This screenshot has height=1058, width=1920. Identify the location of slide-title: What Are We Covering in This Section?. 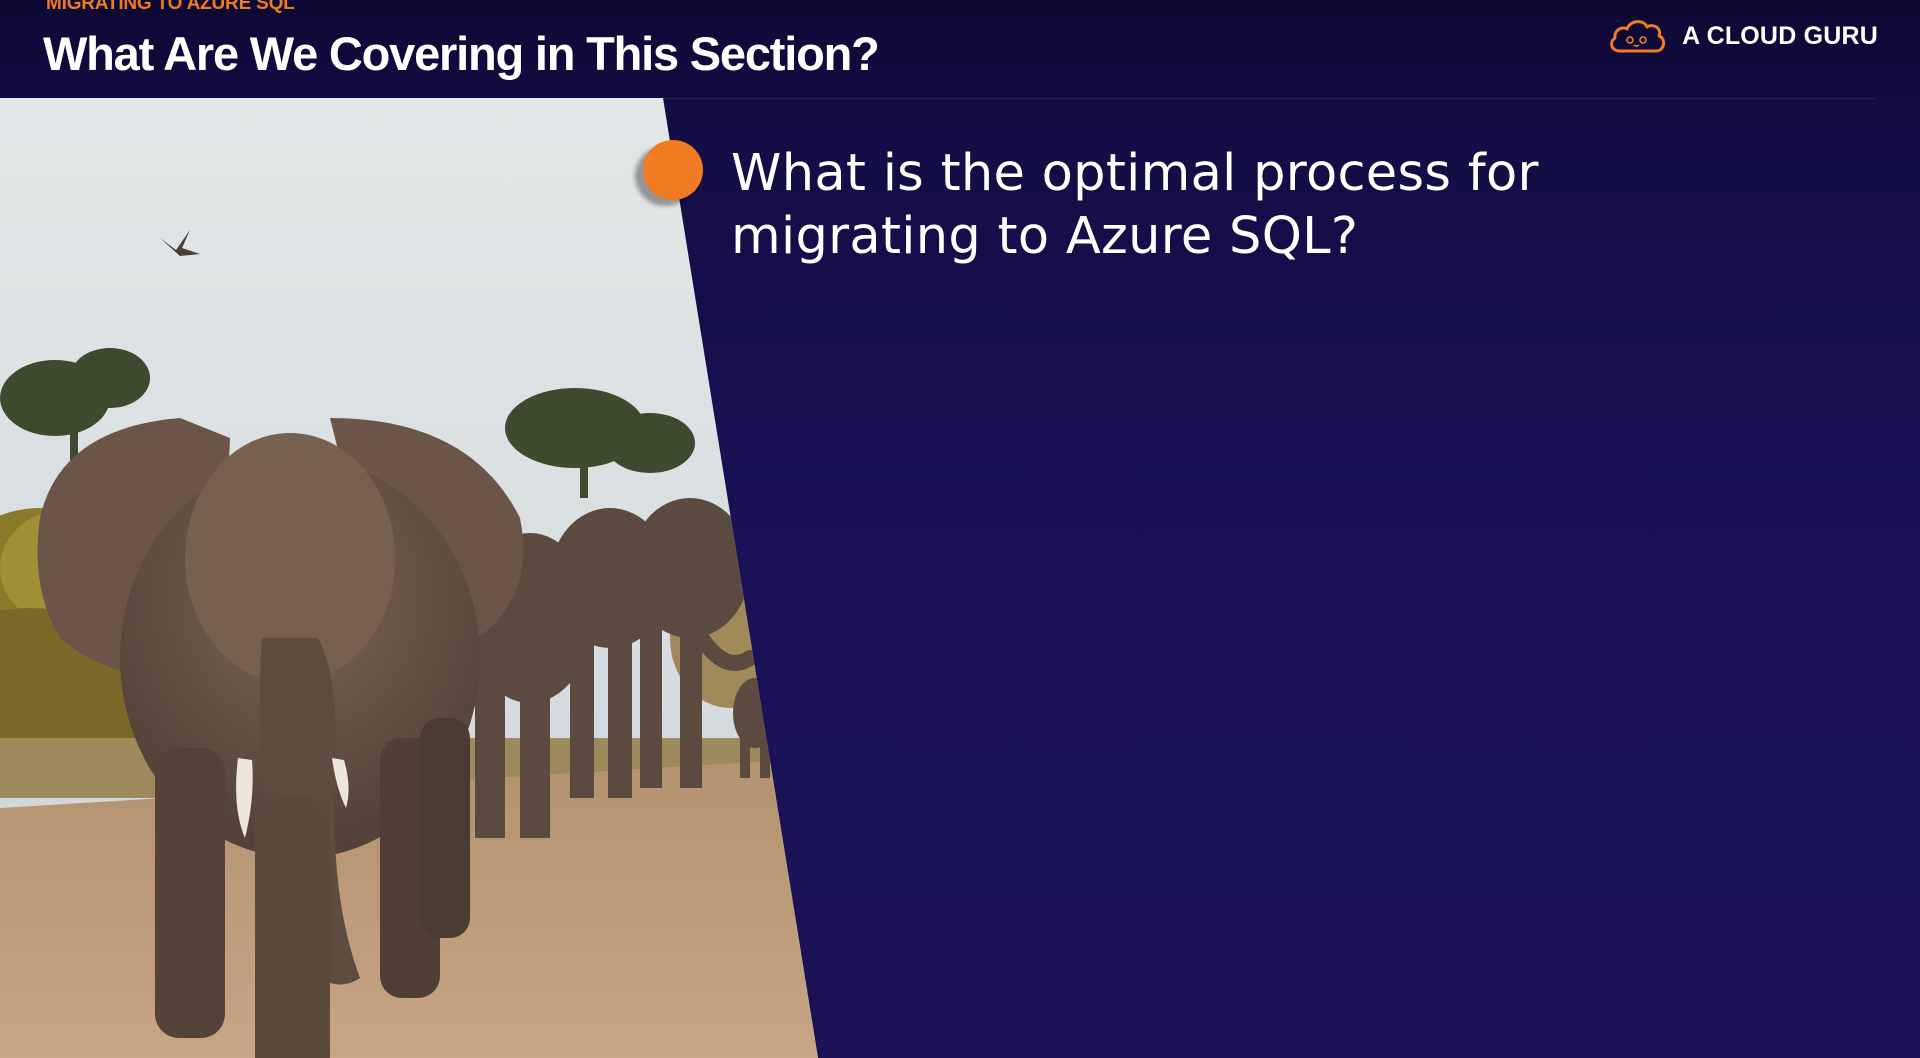
(461, 53).